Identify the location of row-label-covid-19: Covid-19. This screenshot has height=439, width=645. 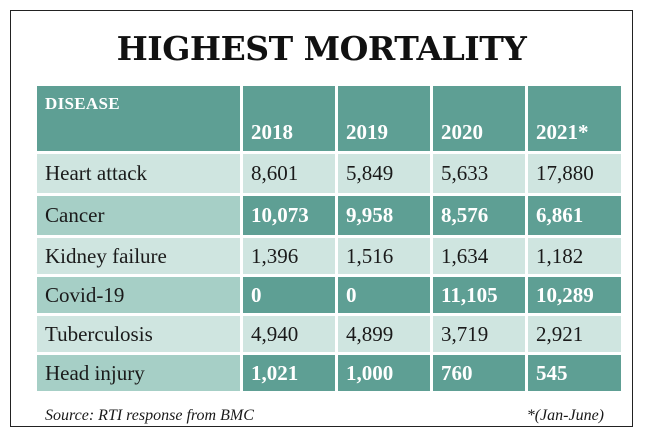
(140, 296).